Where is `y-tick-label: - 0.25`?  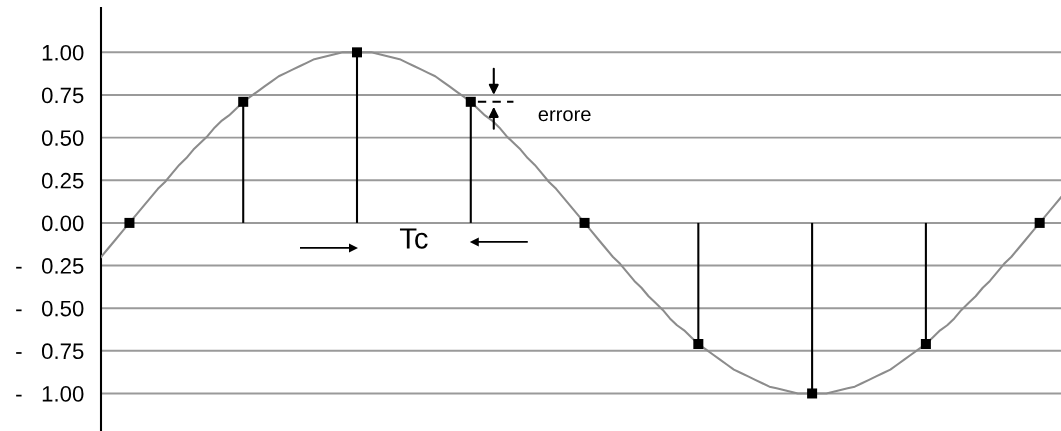 y-tick-label: - 0.25 is located at coordinates (50, 266).